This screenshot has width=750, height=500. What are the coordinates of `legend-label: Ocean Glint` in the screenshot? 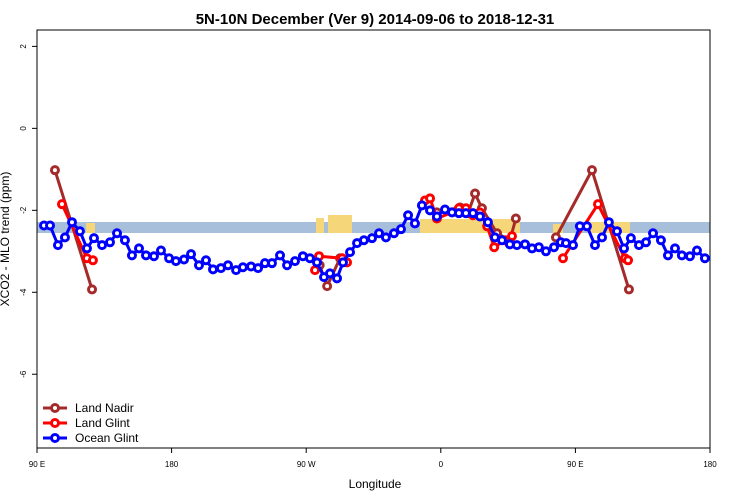 It's located at (107, 438).